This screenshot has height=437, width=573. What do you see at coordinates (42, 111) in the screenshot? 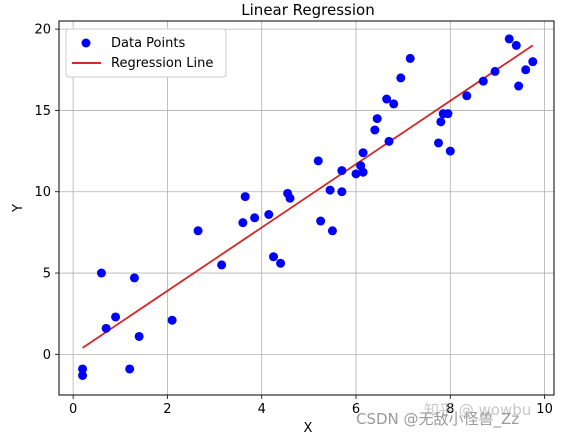
I see `y-tick-label: 15` at bounding box center [42, 111].